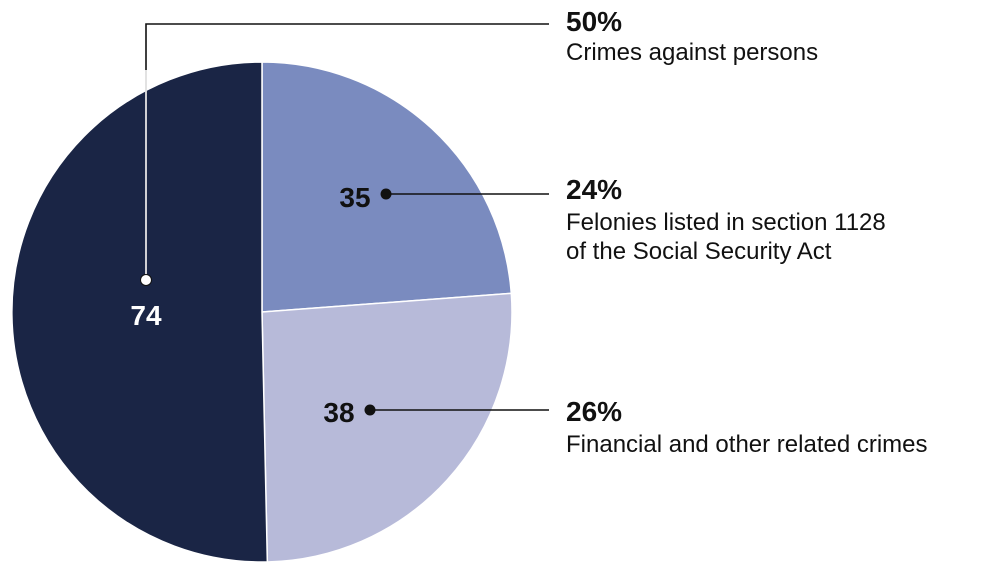 This screenshot has width=985, height=564. I want to click on pie-slice-financial-and-other-related-crimes, so click(387, 427).